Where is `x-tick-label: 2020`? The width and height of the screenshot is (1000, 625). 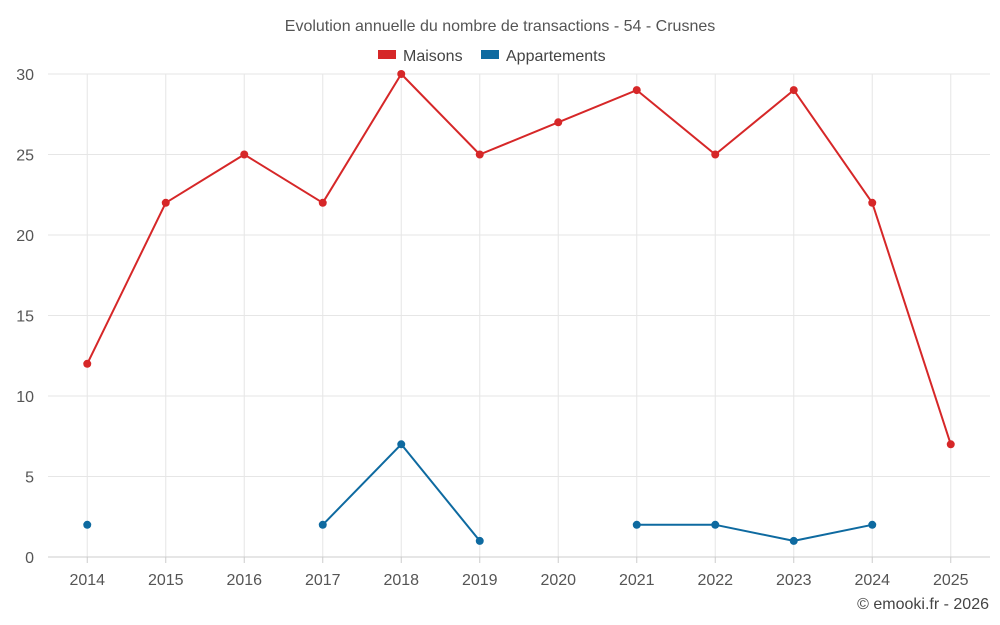
x-tick-label: 2020 is located at coordinates (558, 580).